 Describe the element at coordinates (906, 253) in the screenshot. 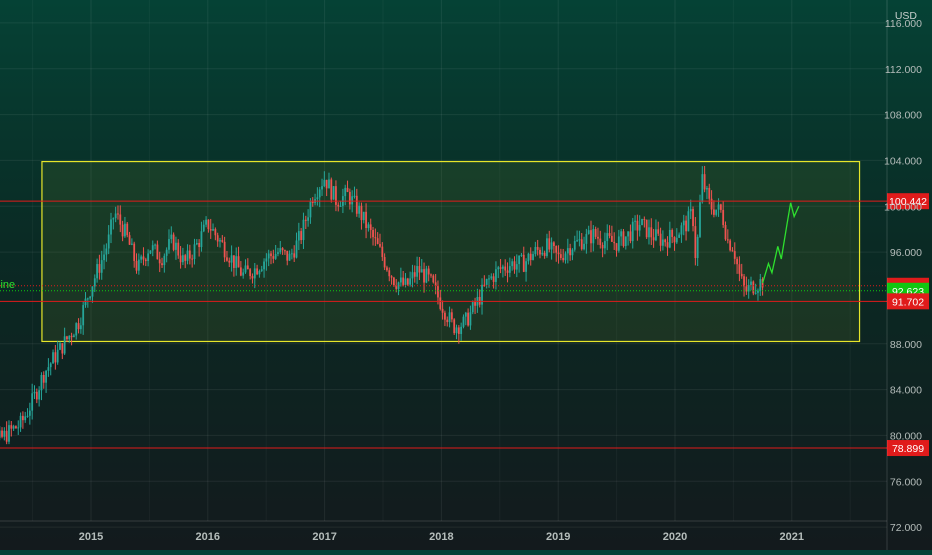

I see `y-tick-label: 96.000` at that location.